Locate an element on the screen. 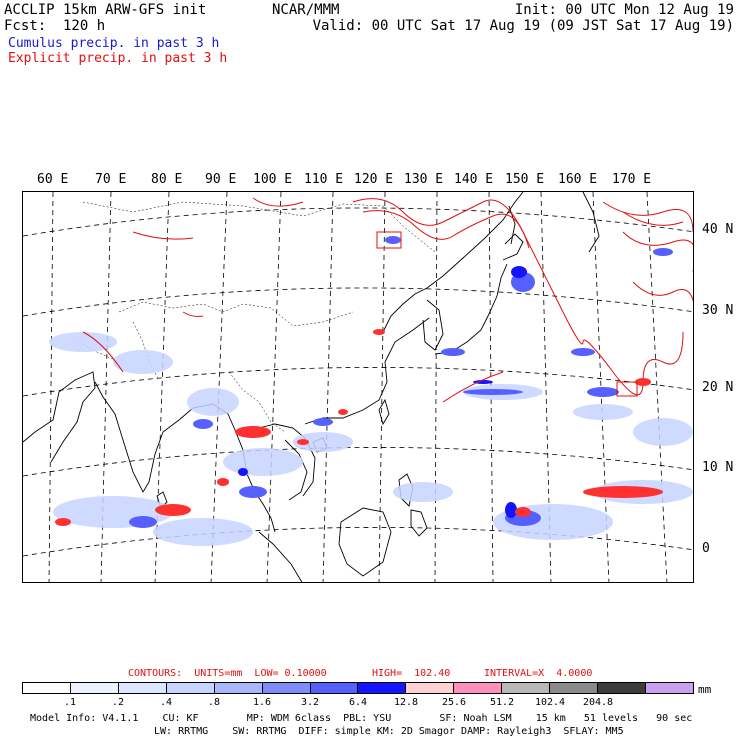 This screenshot has width=740, height=740. lat-label: 20 N is located at coordinates (718, 387).